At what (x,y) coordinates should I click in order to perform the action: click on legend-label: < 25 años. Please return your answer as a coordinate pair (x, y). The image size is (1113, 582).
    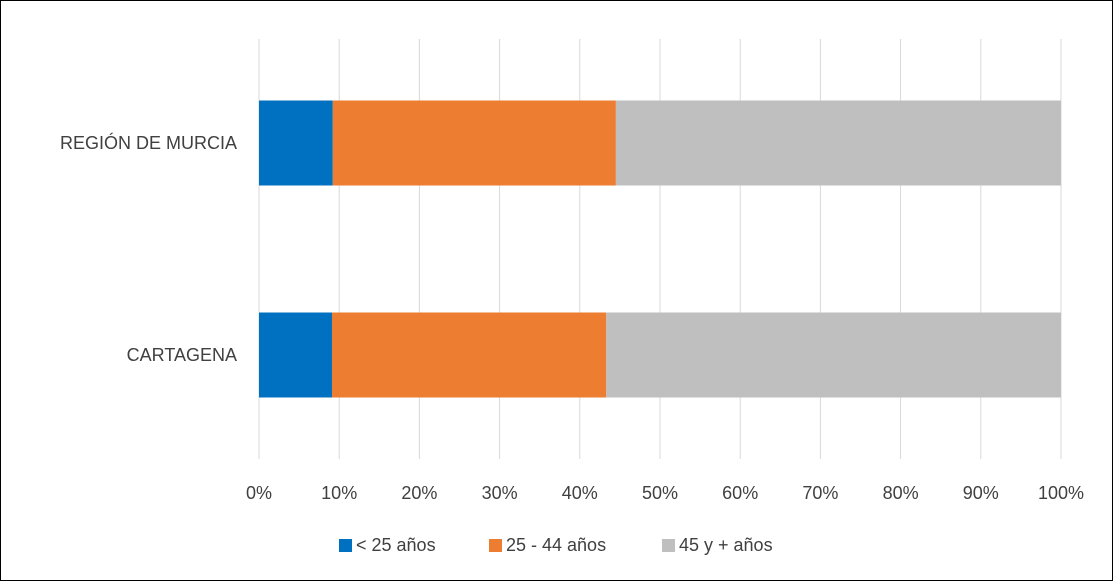
    Looking at the image, I should click on (396, 545).